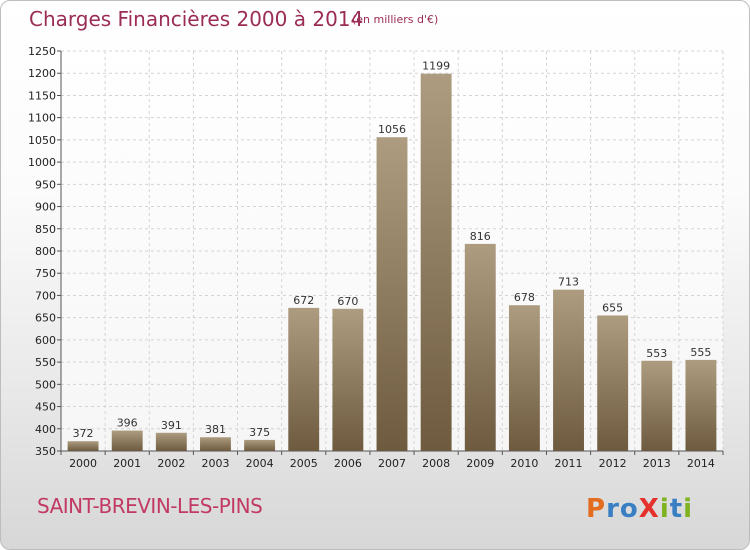 Image resolution: width=750 pixels, height=550 pixels. Describe the element at coordinates (127, 463) in the screenshot. I see `x-tick-label-2001: 2001` at that location.